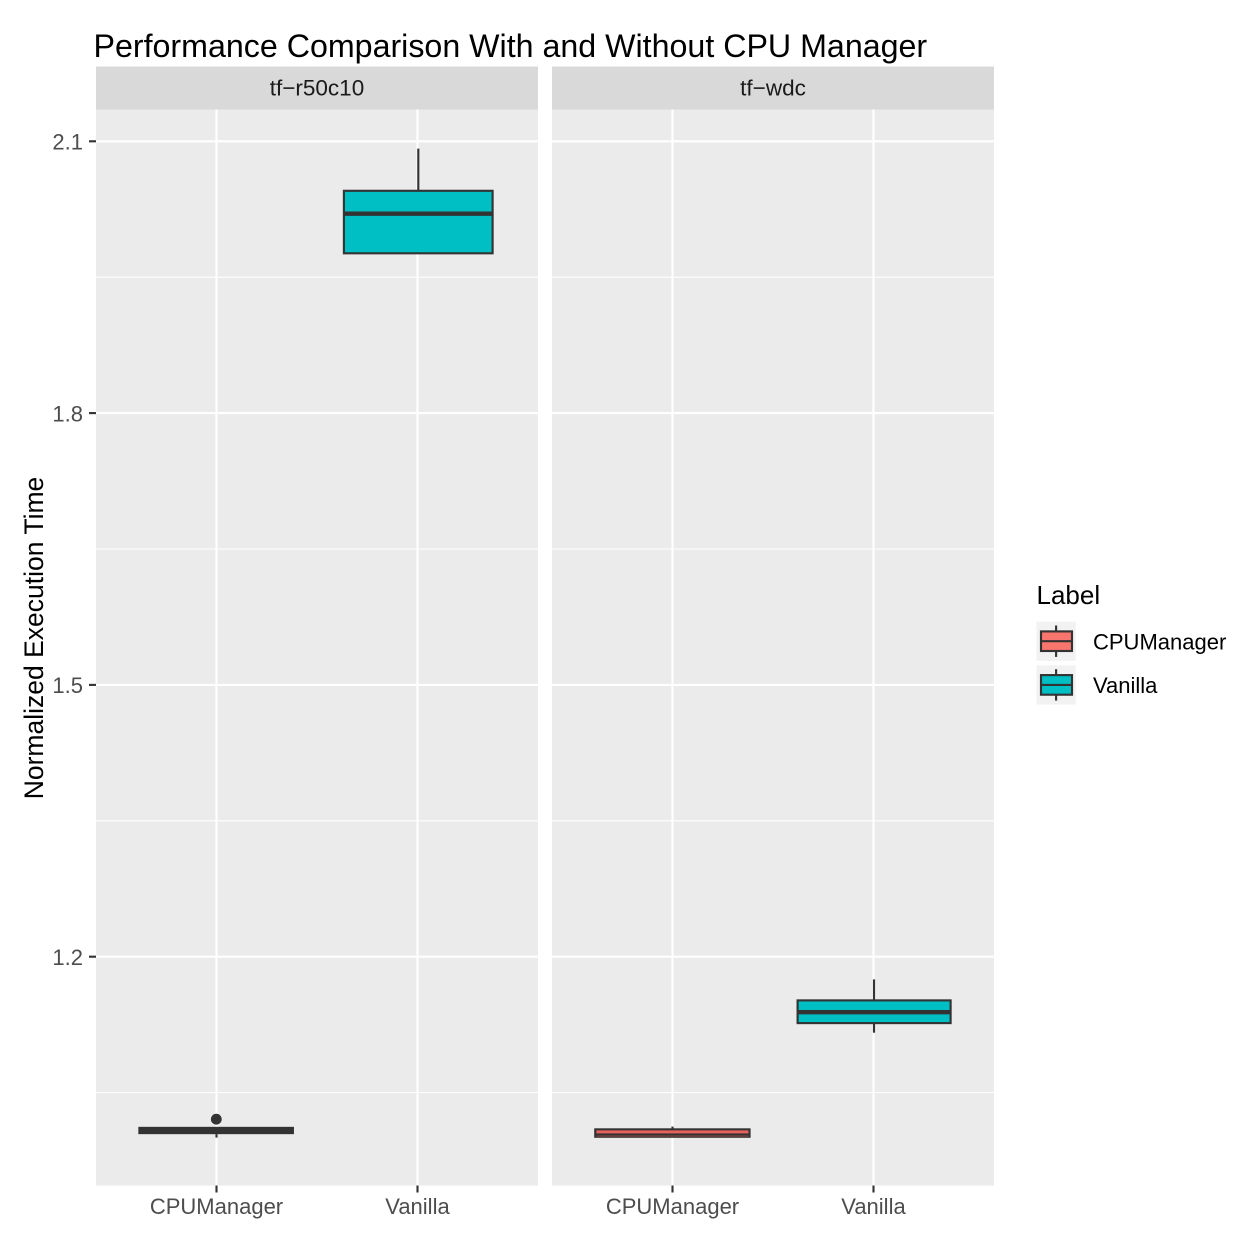 The height and width of the screenshot is (1242, 1238). Describe the element at coordinates (317, 88) in the screenshot. I see `svg-text: tf−r50c10` at that location.